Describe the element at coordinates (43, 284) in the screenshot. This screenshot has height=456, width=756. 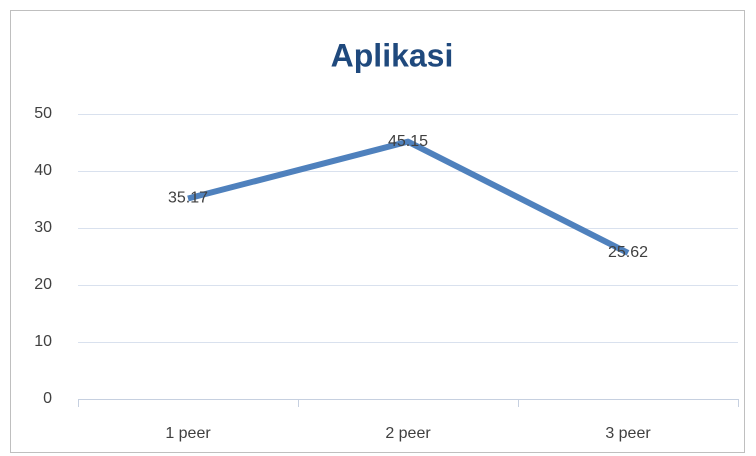
I see `y-tick-label: 20` at that location.